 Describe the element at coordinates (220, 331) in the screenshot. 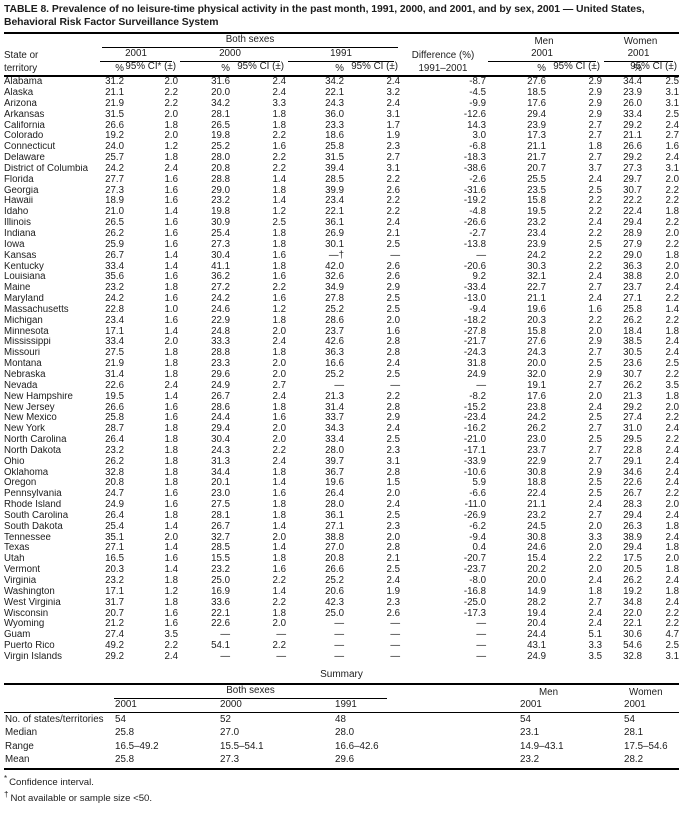

I see `value-cell: 24.8` at that location.